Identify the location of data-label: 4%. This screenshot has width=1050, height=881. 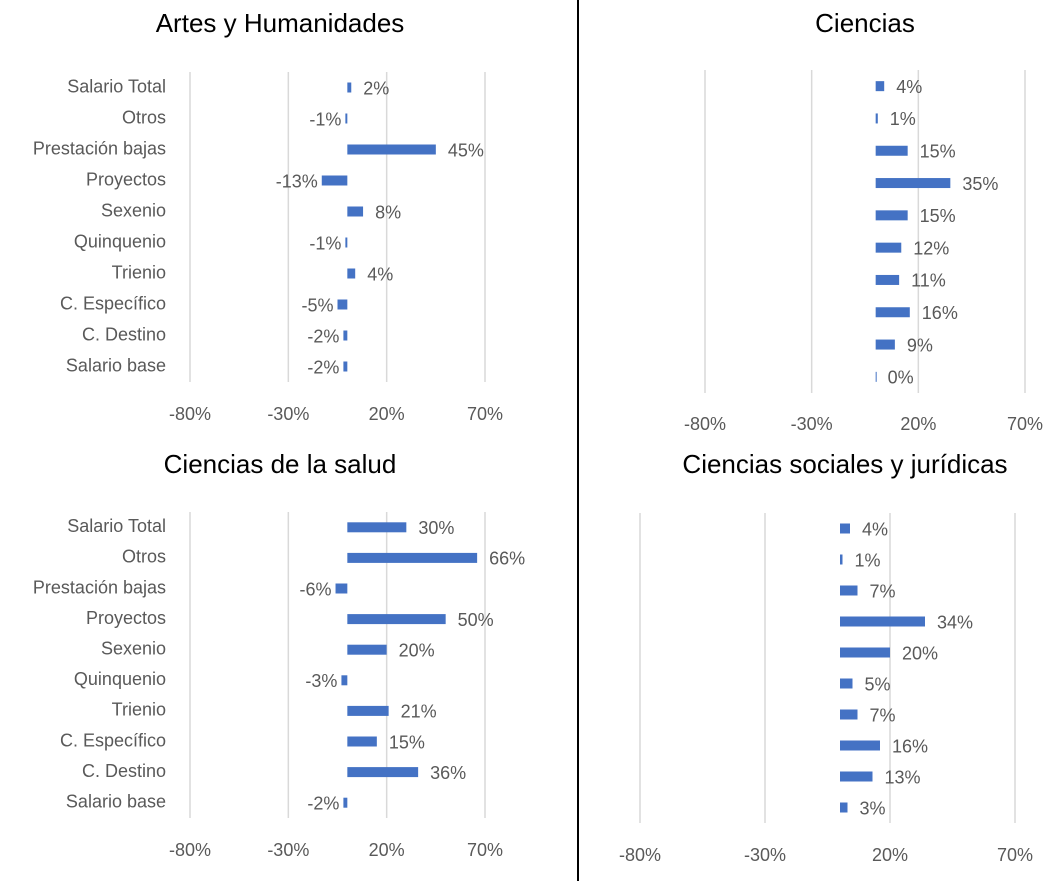
(909, 87).